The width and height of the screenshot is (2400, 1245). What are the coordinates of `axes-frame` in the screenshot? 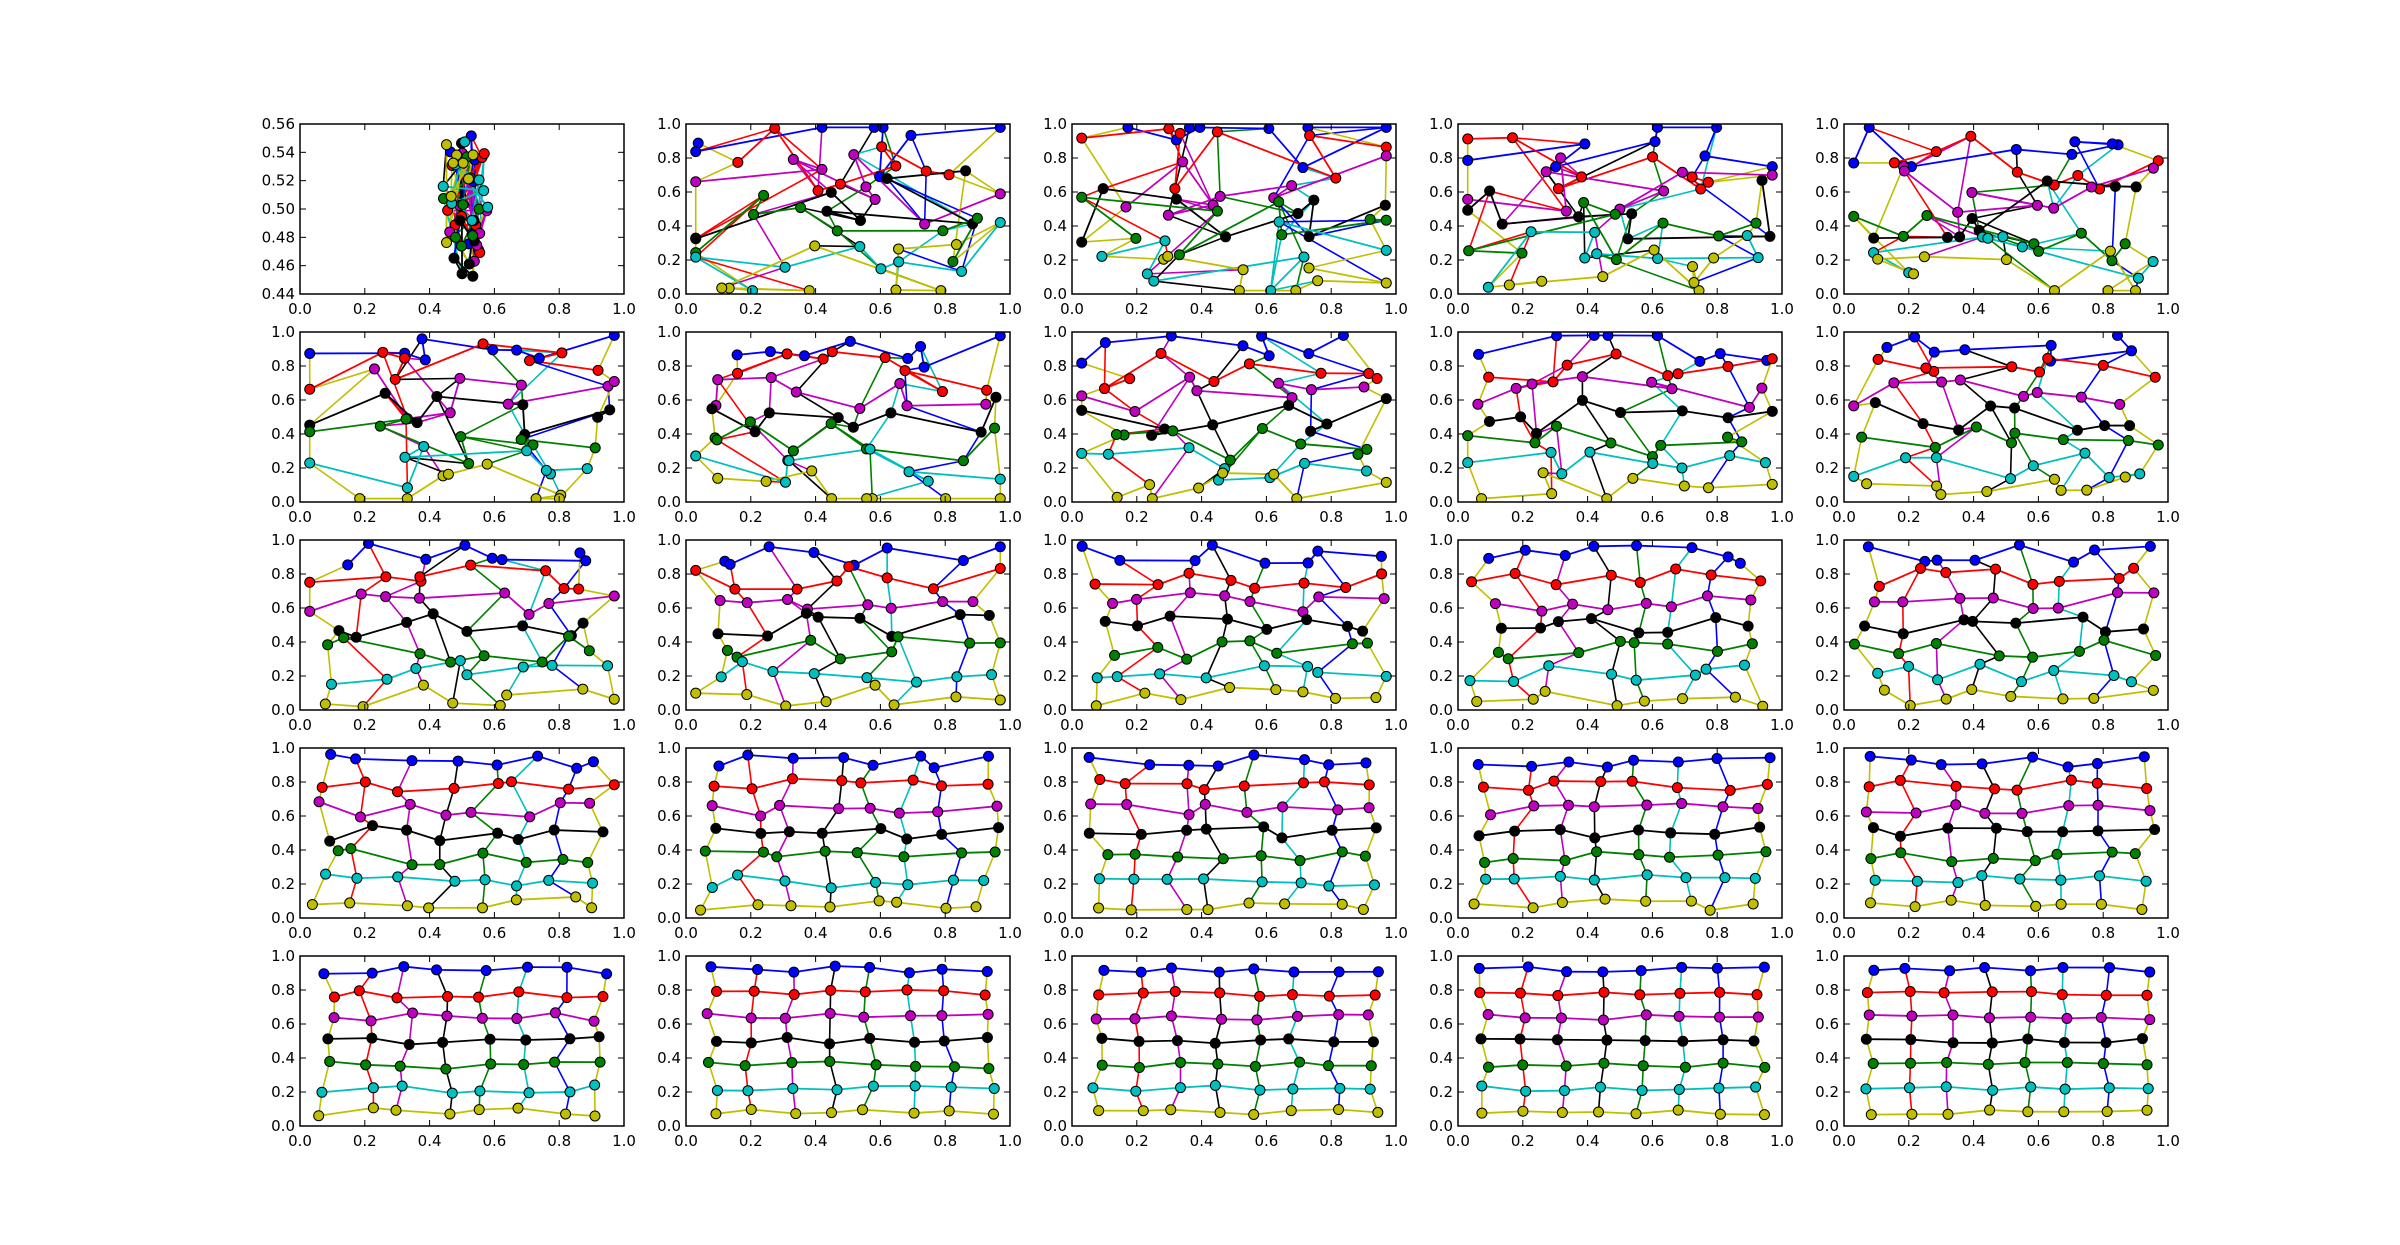 It's located at (2006, 1041).